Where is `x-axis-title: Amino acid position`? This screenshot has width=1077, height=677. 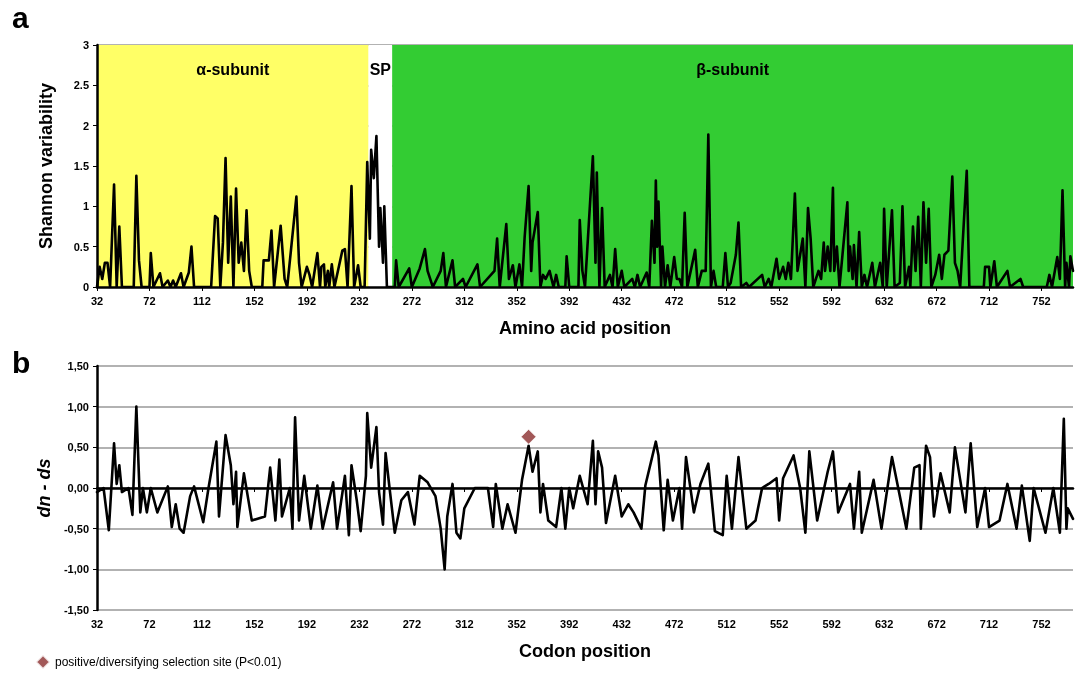
x-axis-title: Amino acid position is located at coordinates (585, 328).